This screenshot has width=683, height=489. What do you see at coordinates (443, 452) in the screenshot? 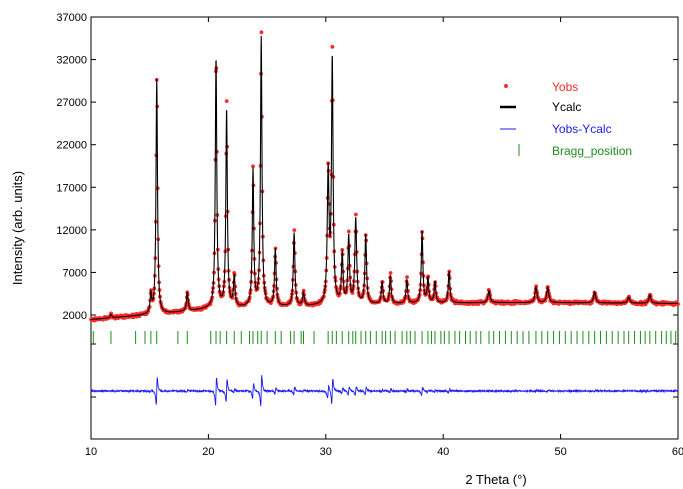
I see `x-tick-label: 40` at bounding box center [443, 452].